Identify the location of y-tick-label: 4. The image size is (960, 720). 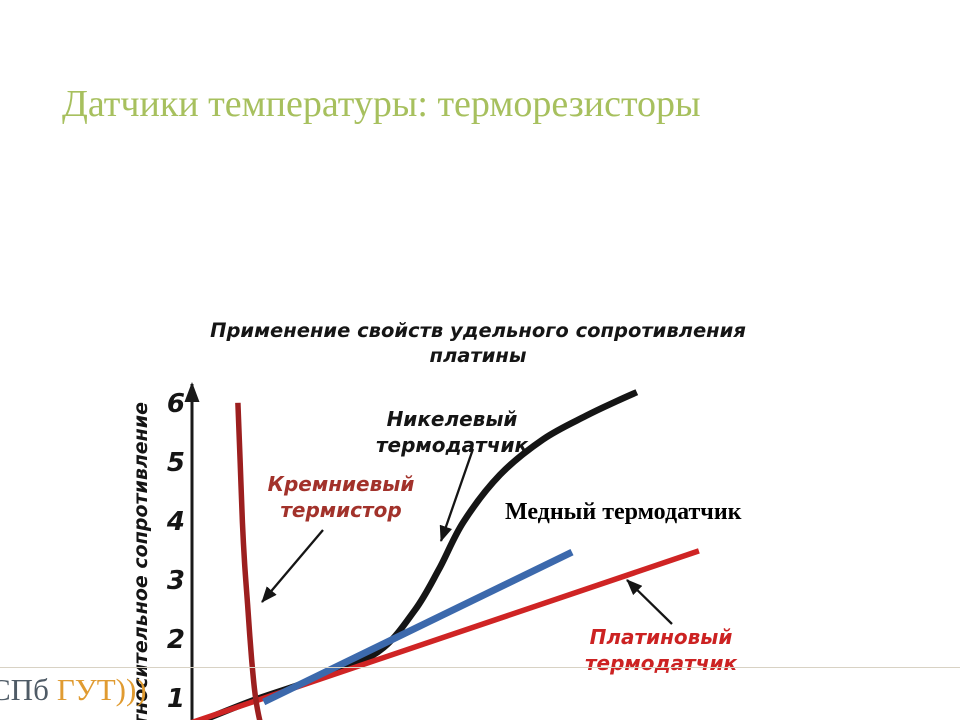
(175, 522).